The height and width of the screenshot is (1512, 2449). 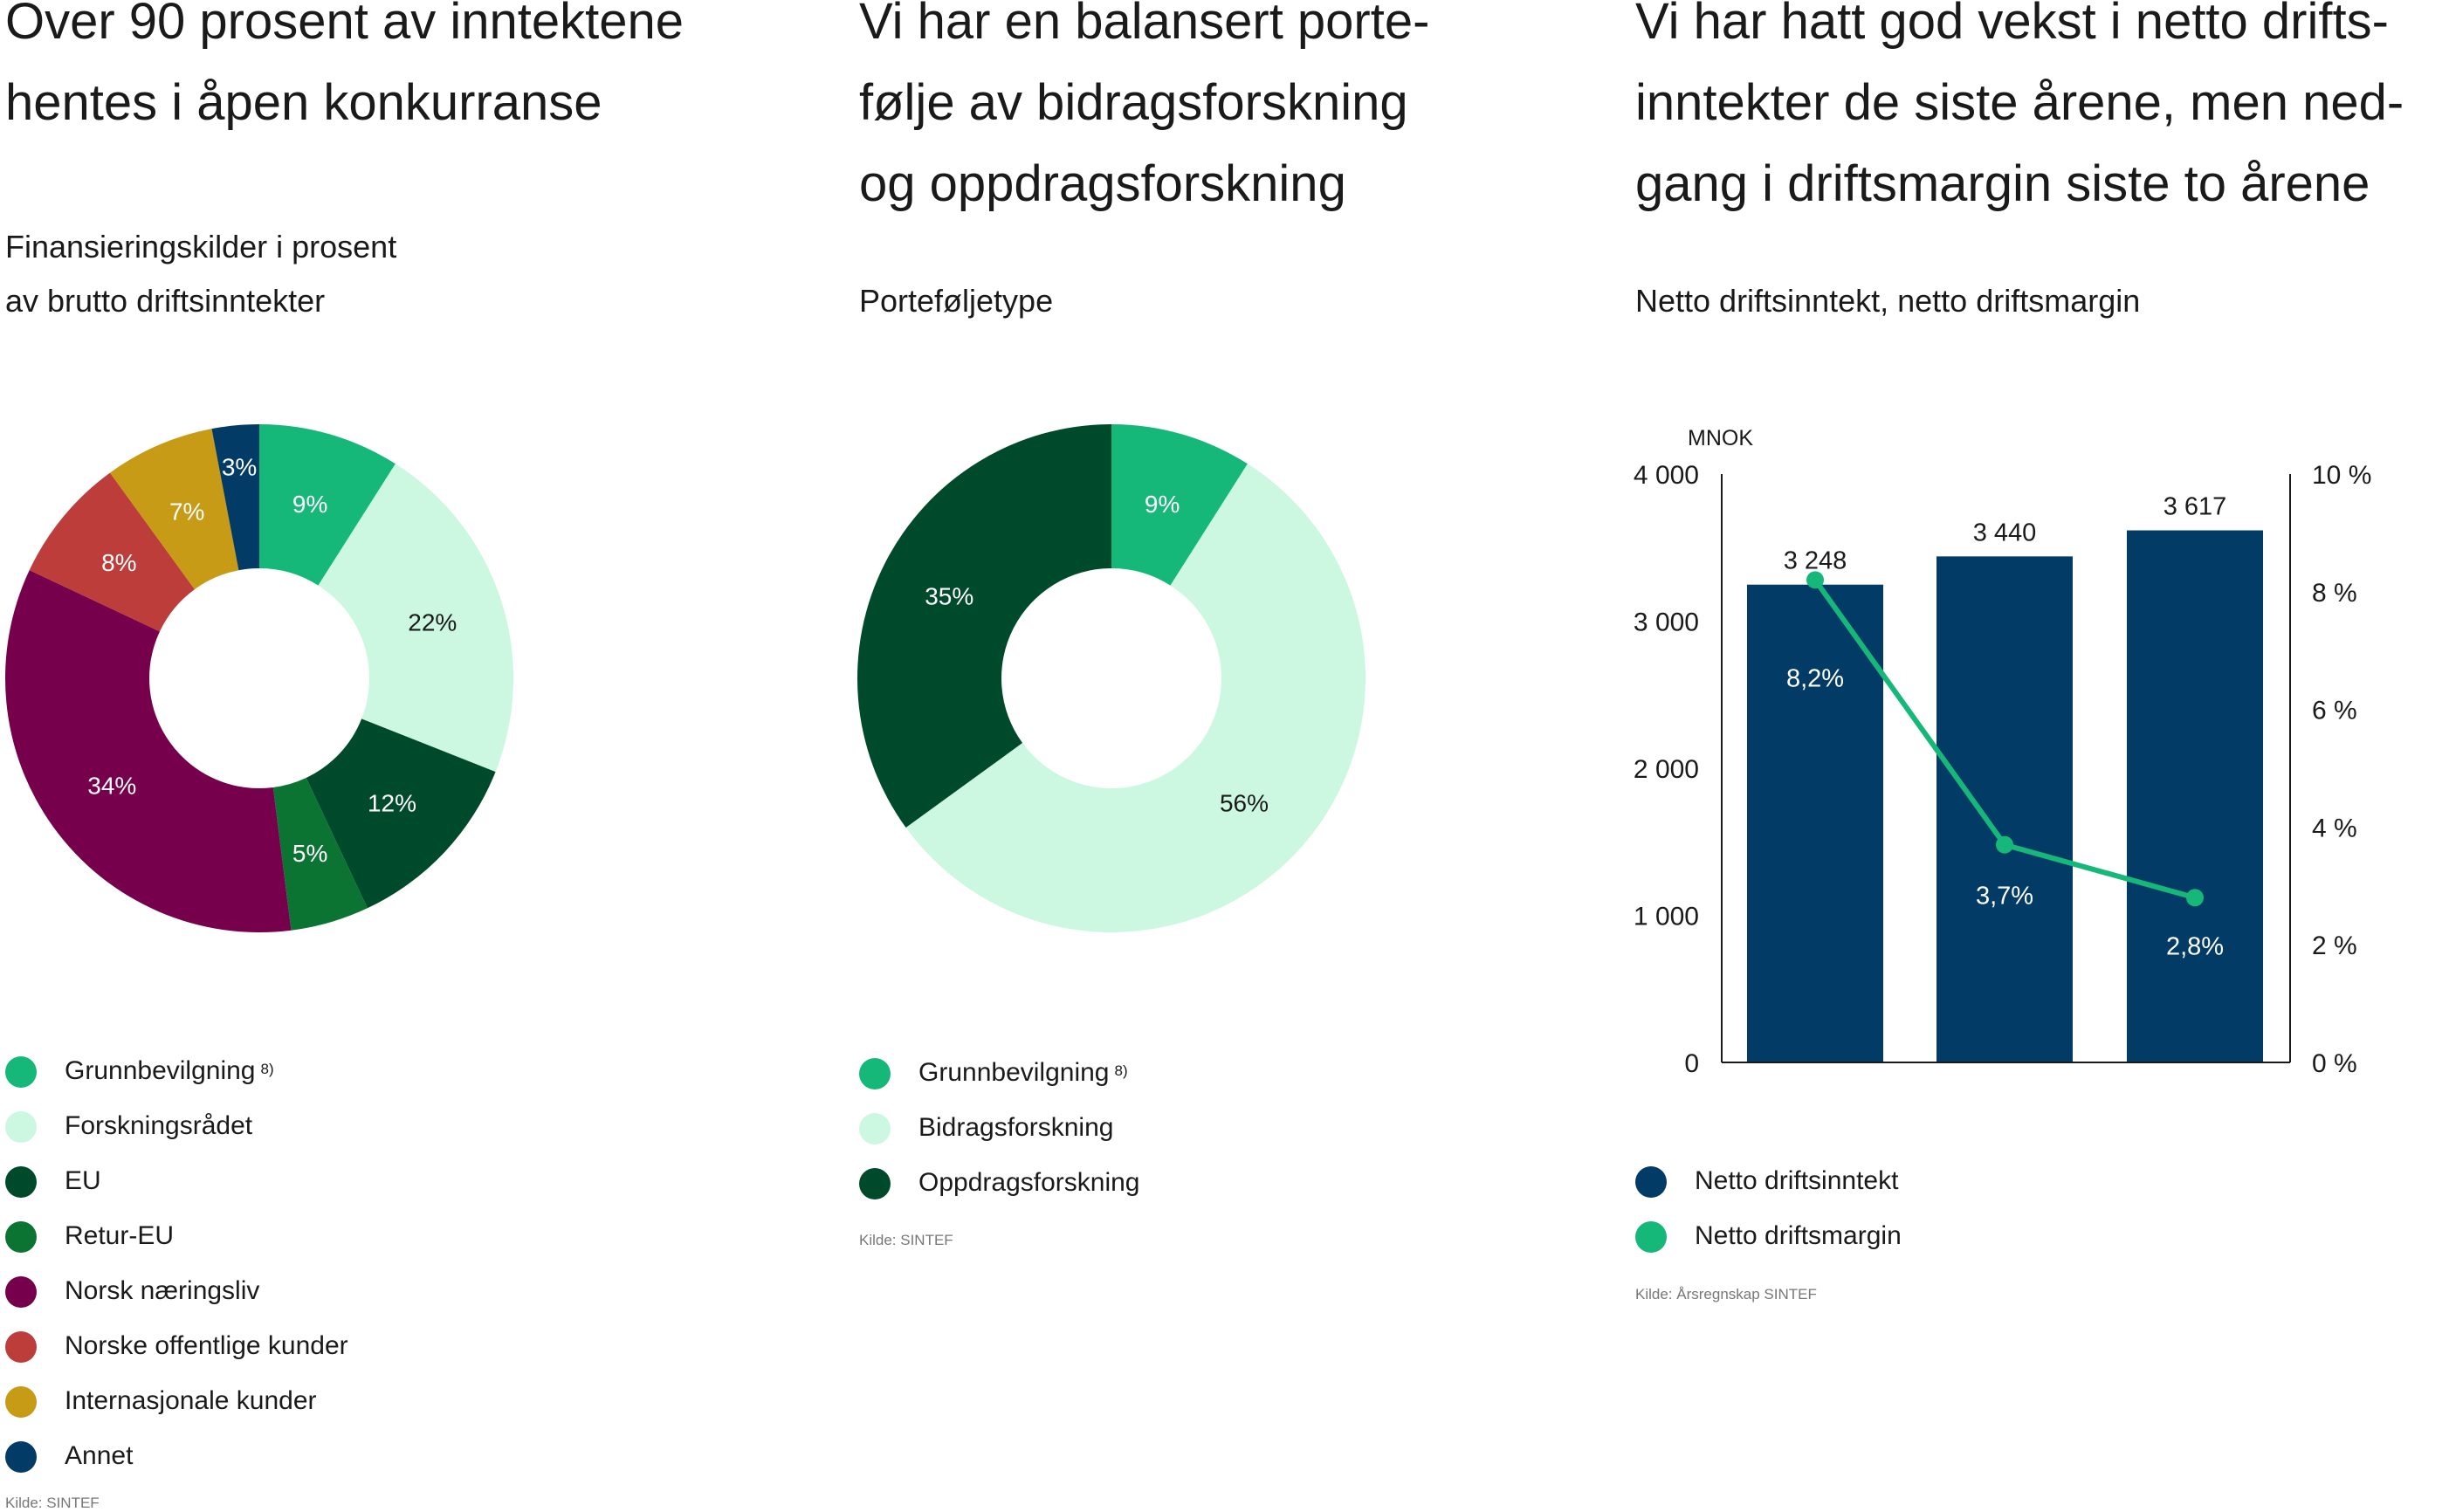 What do you see at coordinates (239, 467) in the screenshot?
I see `slice-label: 3%` at bounding box center [239, 467].